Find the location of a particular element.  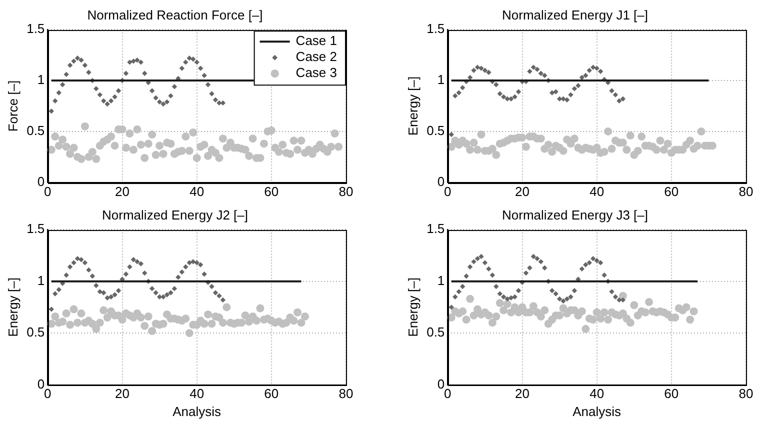

chart-title: Normalized Reaction Force [–] is located at coordinates (175, 14).